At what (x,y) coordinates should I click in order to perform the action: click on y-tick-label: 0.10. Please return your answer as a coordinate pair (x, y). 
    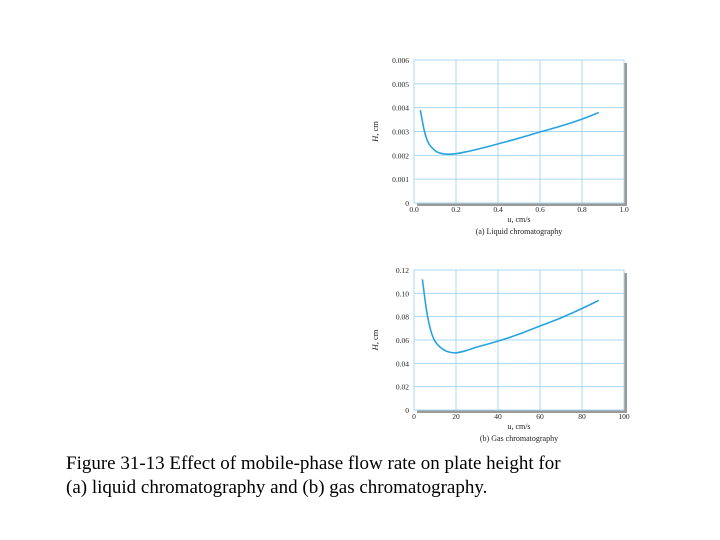
    Looking at the image, I should click on (402, 293).